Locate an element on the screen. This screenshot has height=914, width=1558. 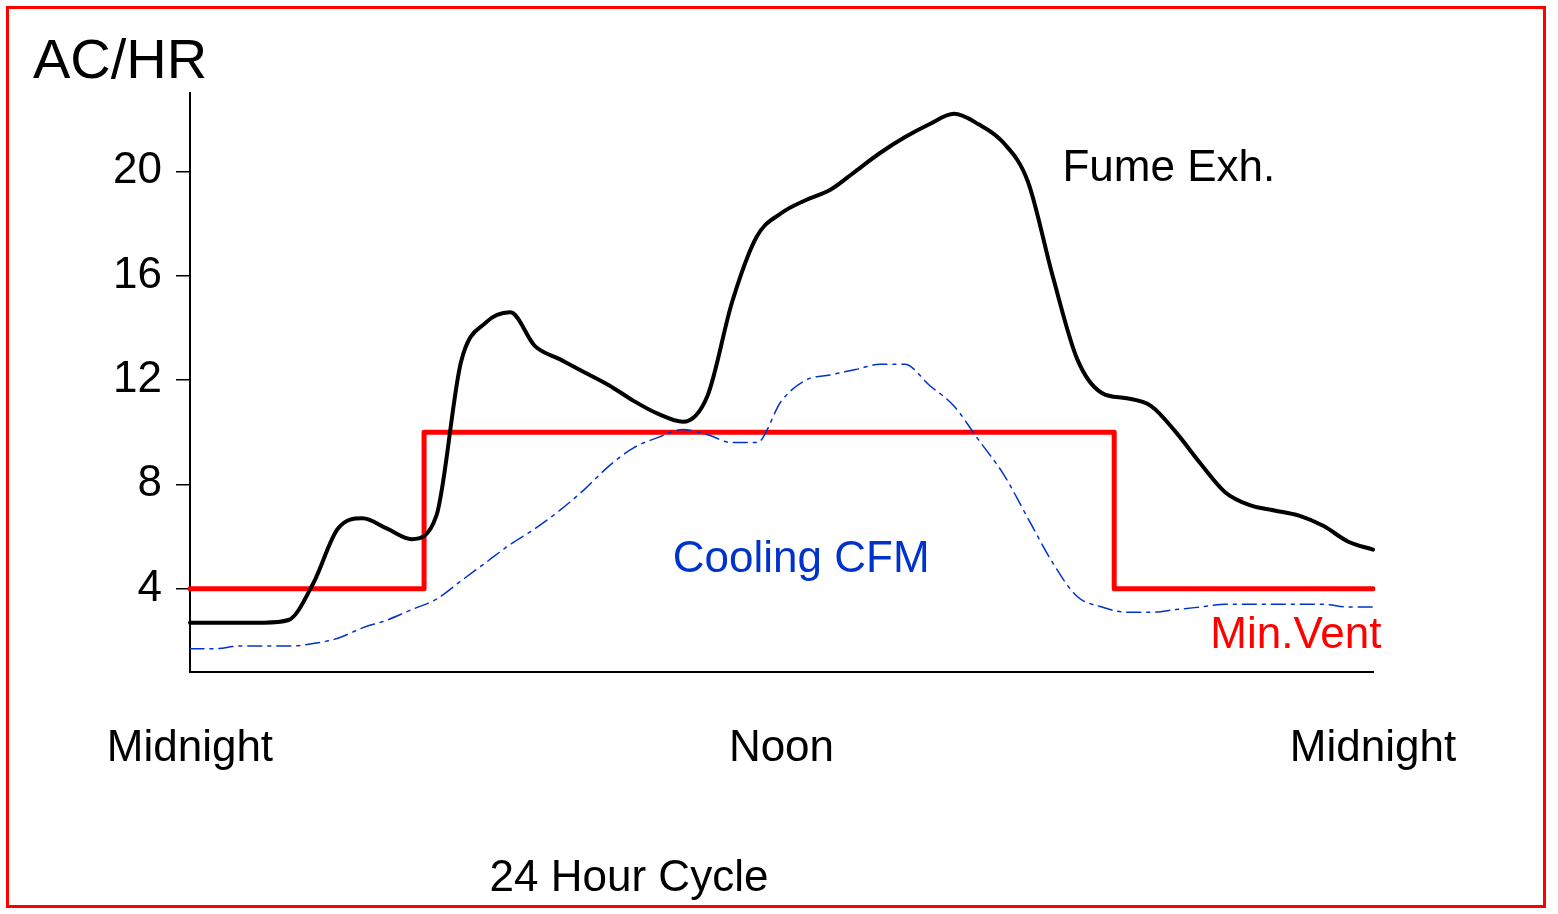
text: Cooling CFM is located at coordinates (801, 557).